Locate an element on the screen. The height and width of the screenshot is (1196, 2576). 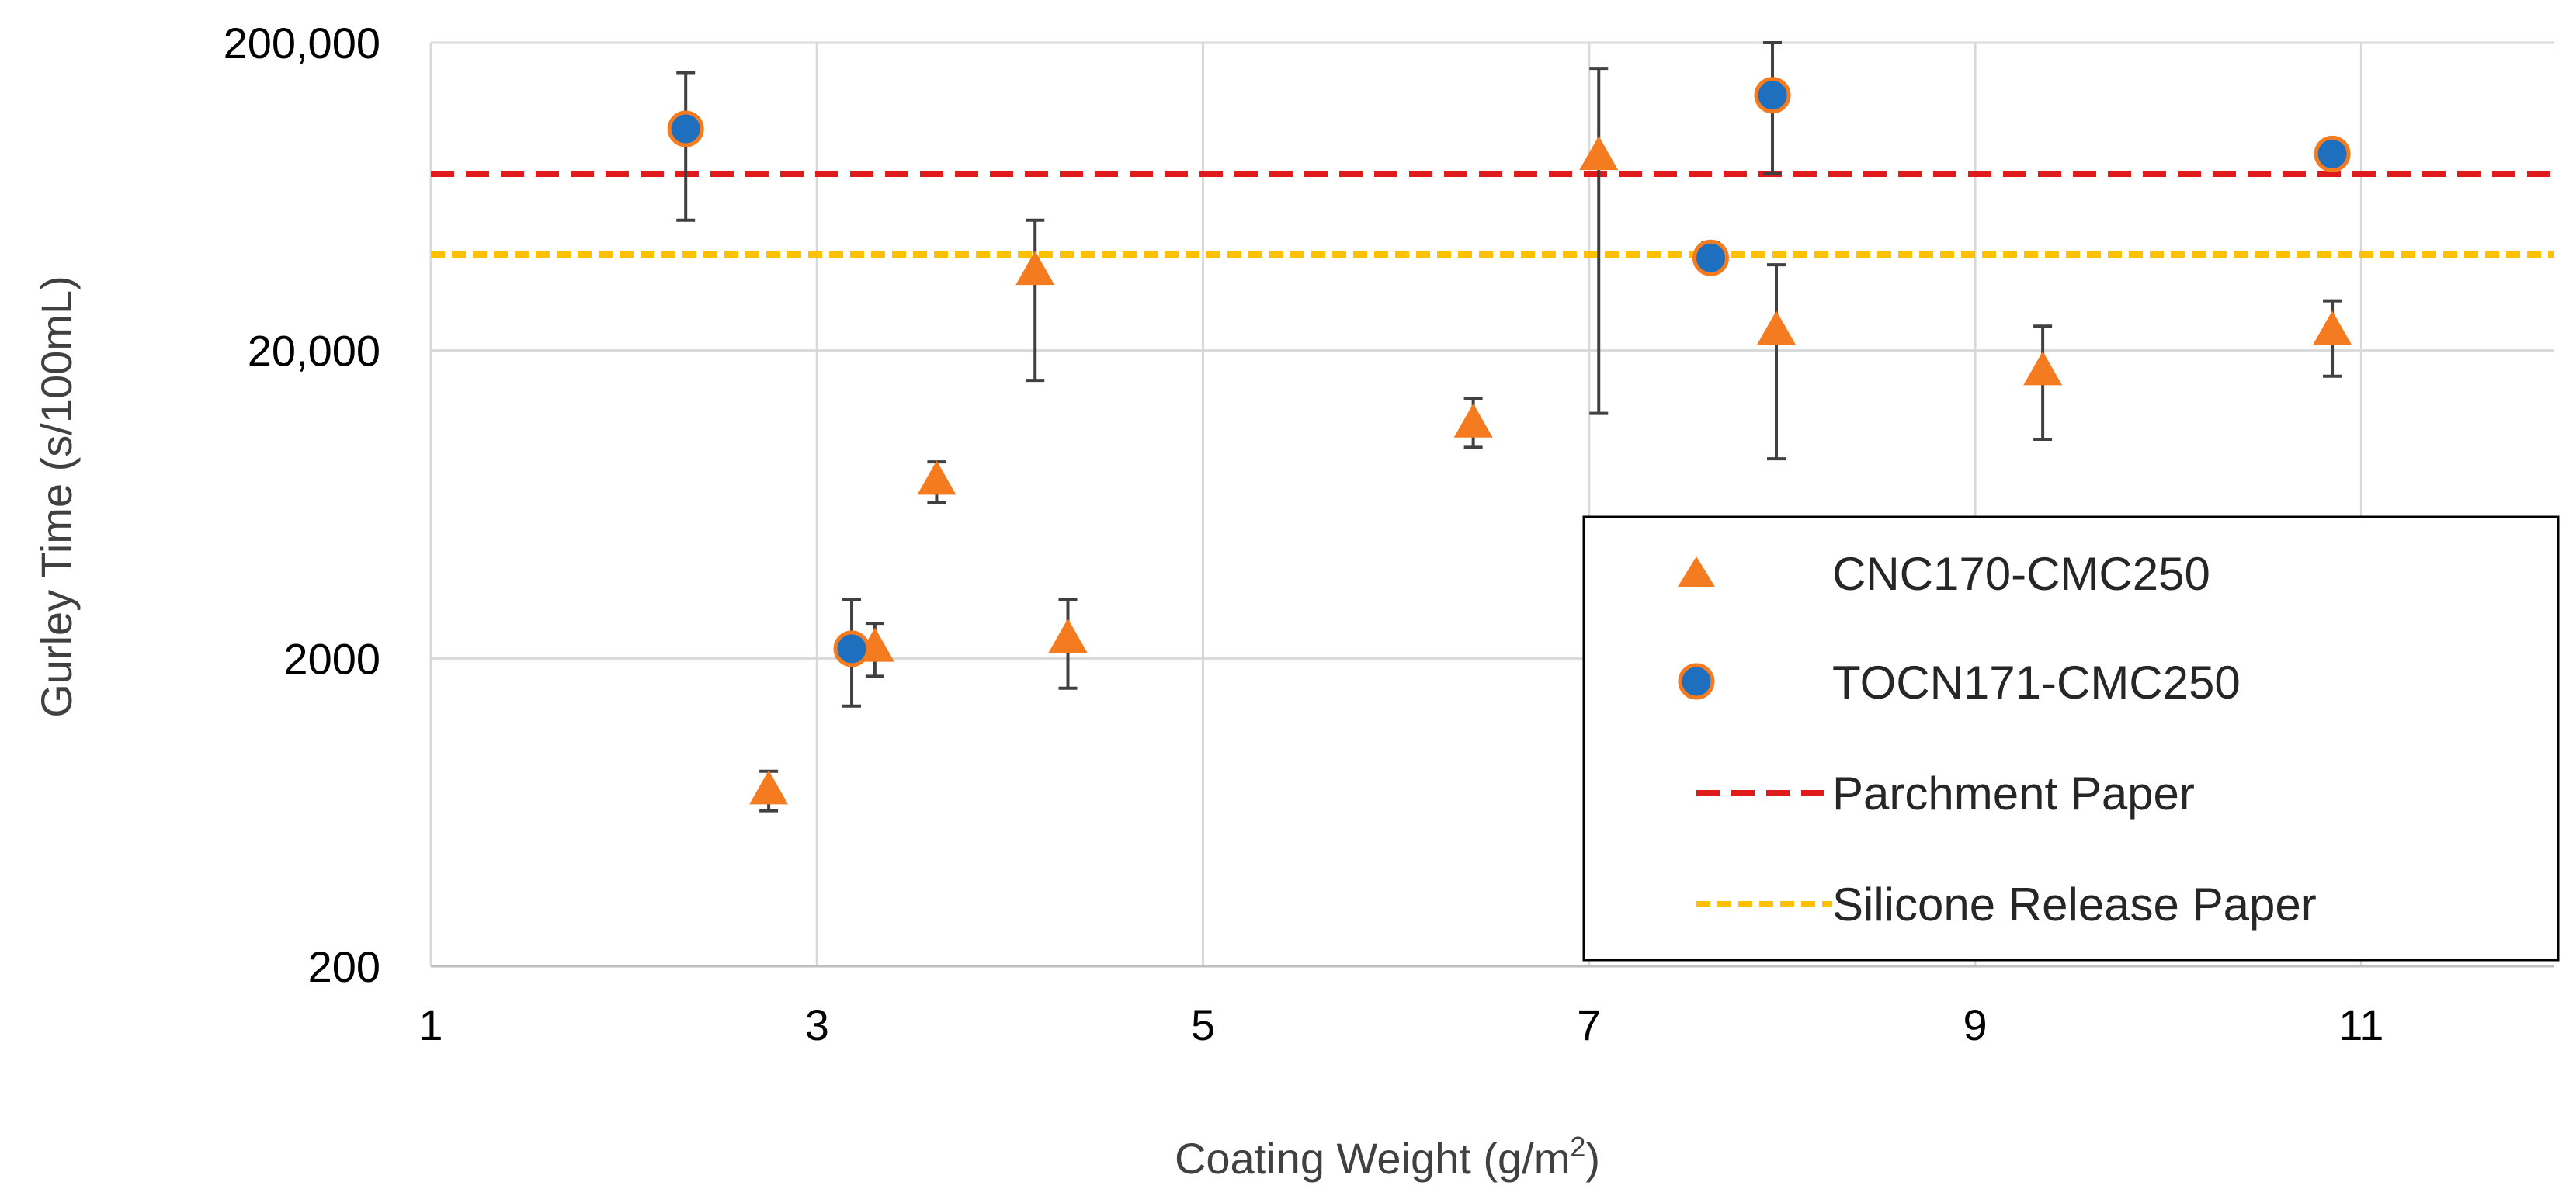
y-axis-title: Gurley Time (s/100mL) is located at coordinates (57, 497).